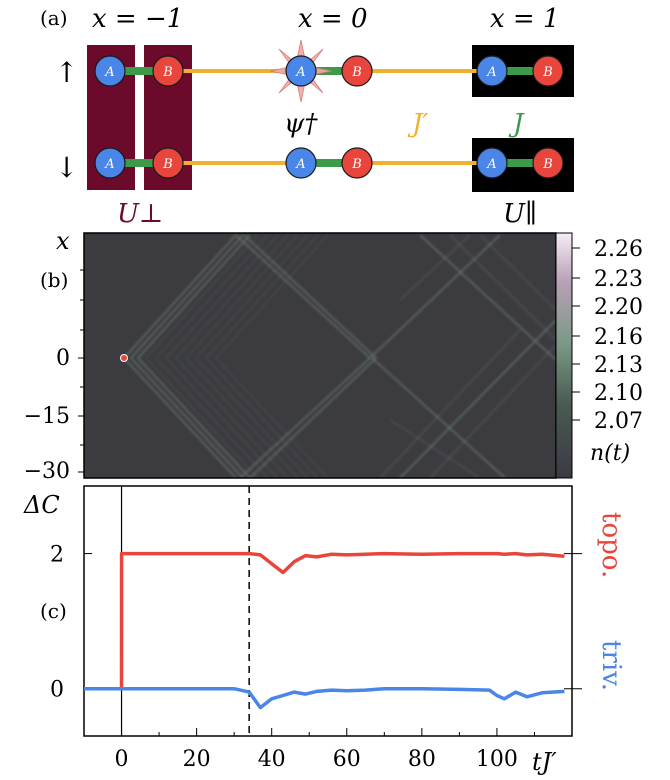  I want to click on panel-b-y-axis-label: x, so click(63, 241).